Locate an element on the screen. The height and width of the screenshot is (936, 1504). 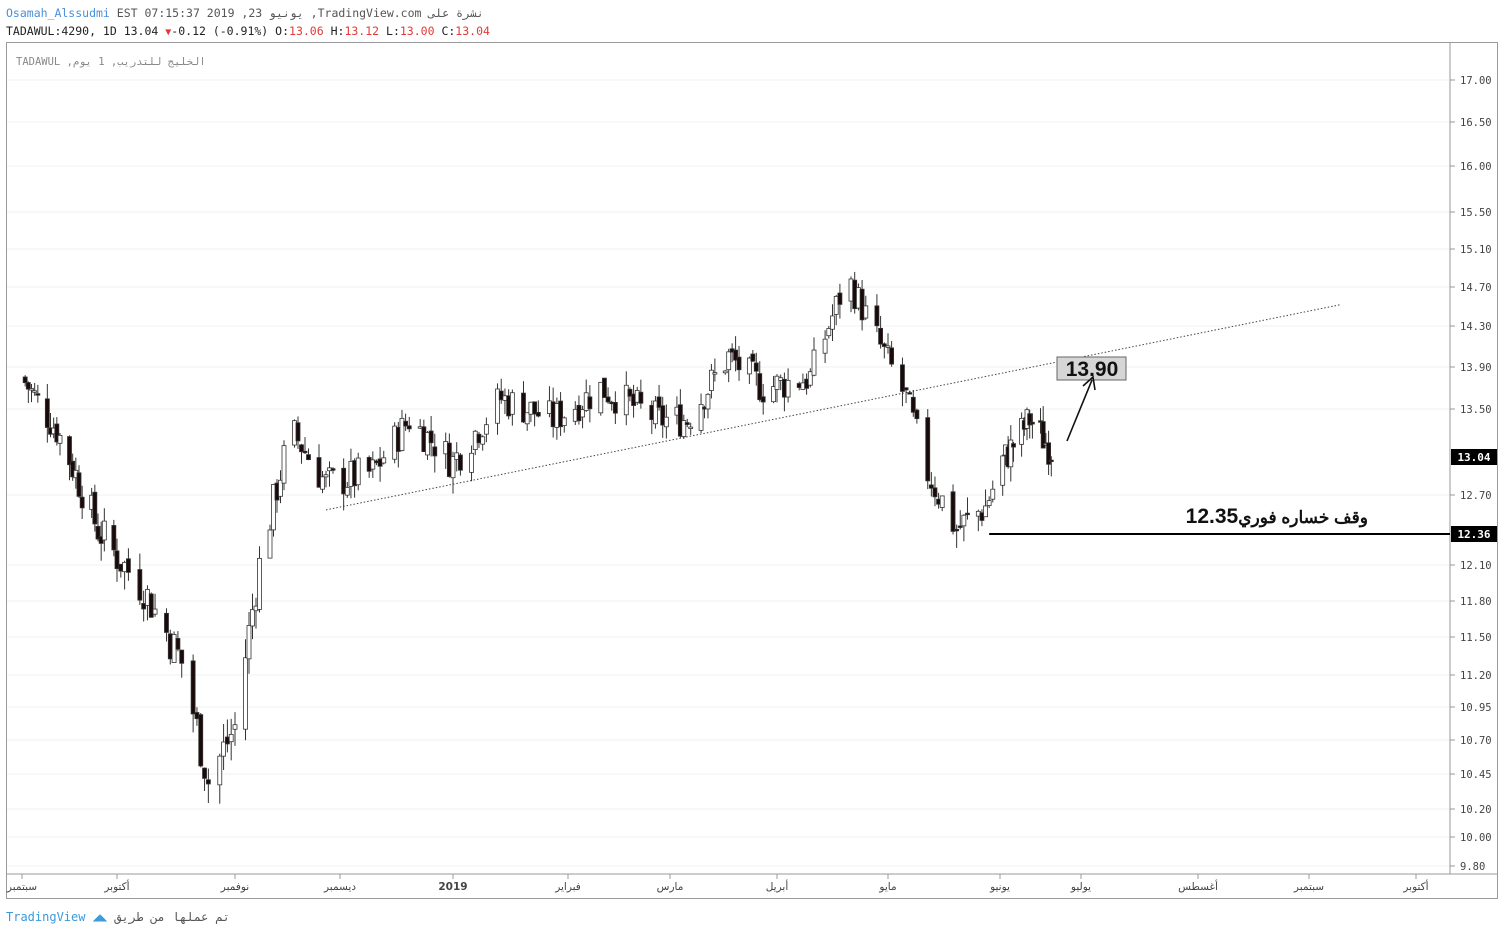
target-arrow is located at coordinates (1081, 408).